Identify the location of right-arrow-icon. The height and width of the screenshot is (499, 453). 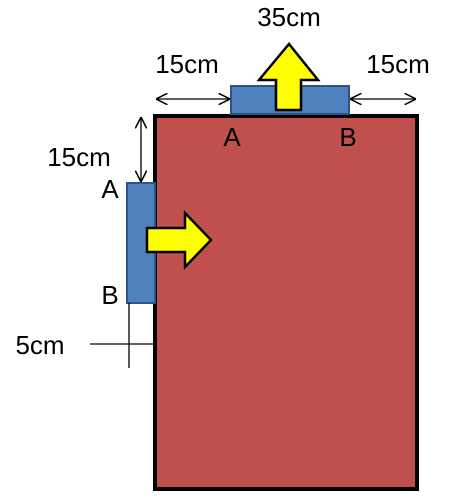
(179, 240).